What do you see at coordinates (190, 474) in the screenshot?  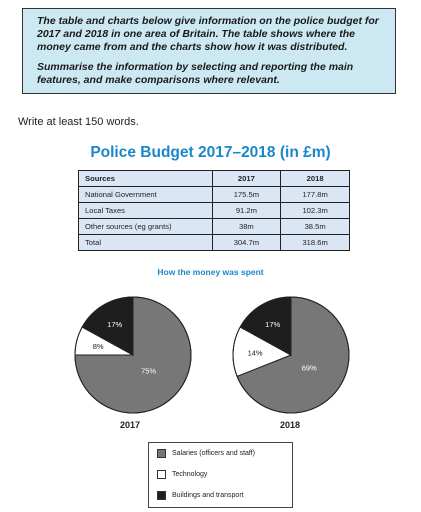 I see `legend-label: Technology` at bounding box center [190, 474].